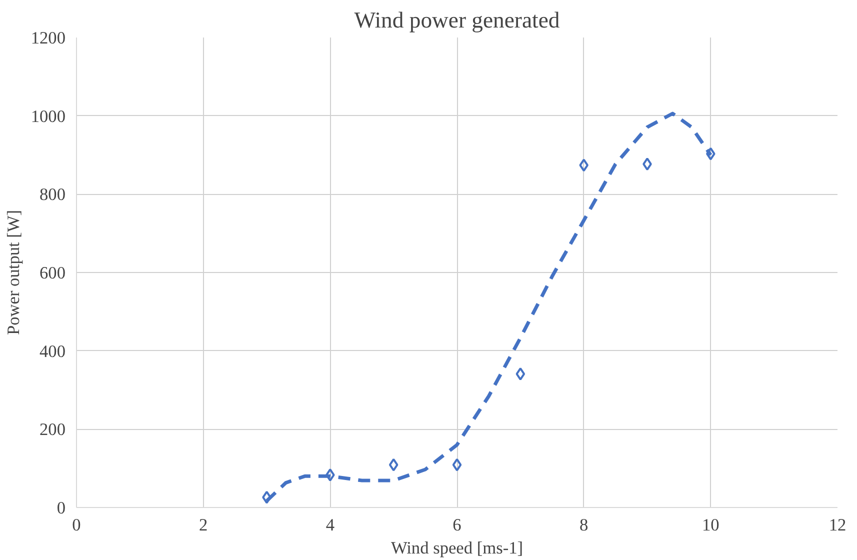 This screenshot has width=857, height=560. What do you see at coordinates (53, 194) in the screenshot?
I see `y-tick-label: 800` at bounding box center [53, 194].